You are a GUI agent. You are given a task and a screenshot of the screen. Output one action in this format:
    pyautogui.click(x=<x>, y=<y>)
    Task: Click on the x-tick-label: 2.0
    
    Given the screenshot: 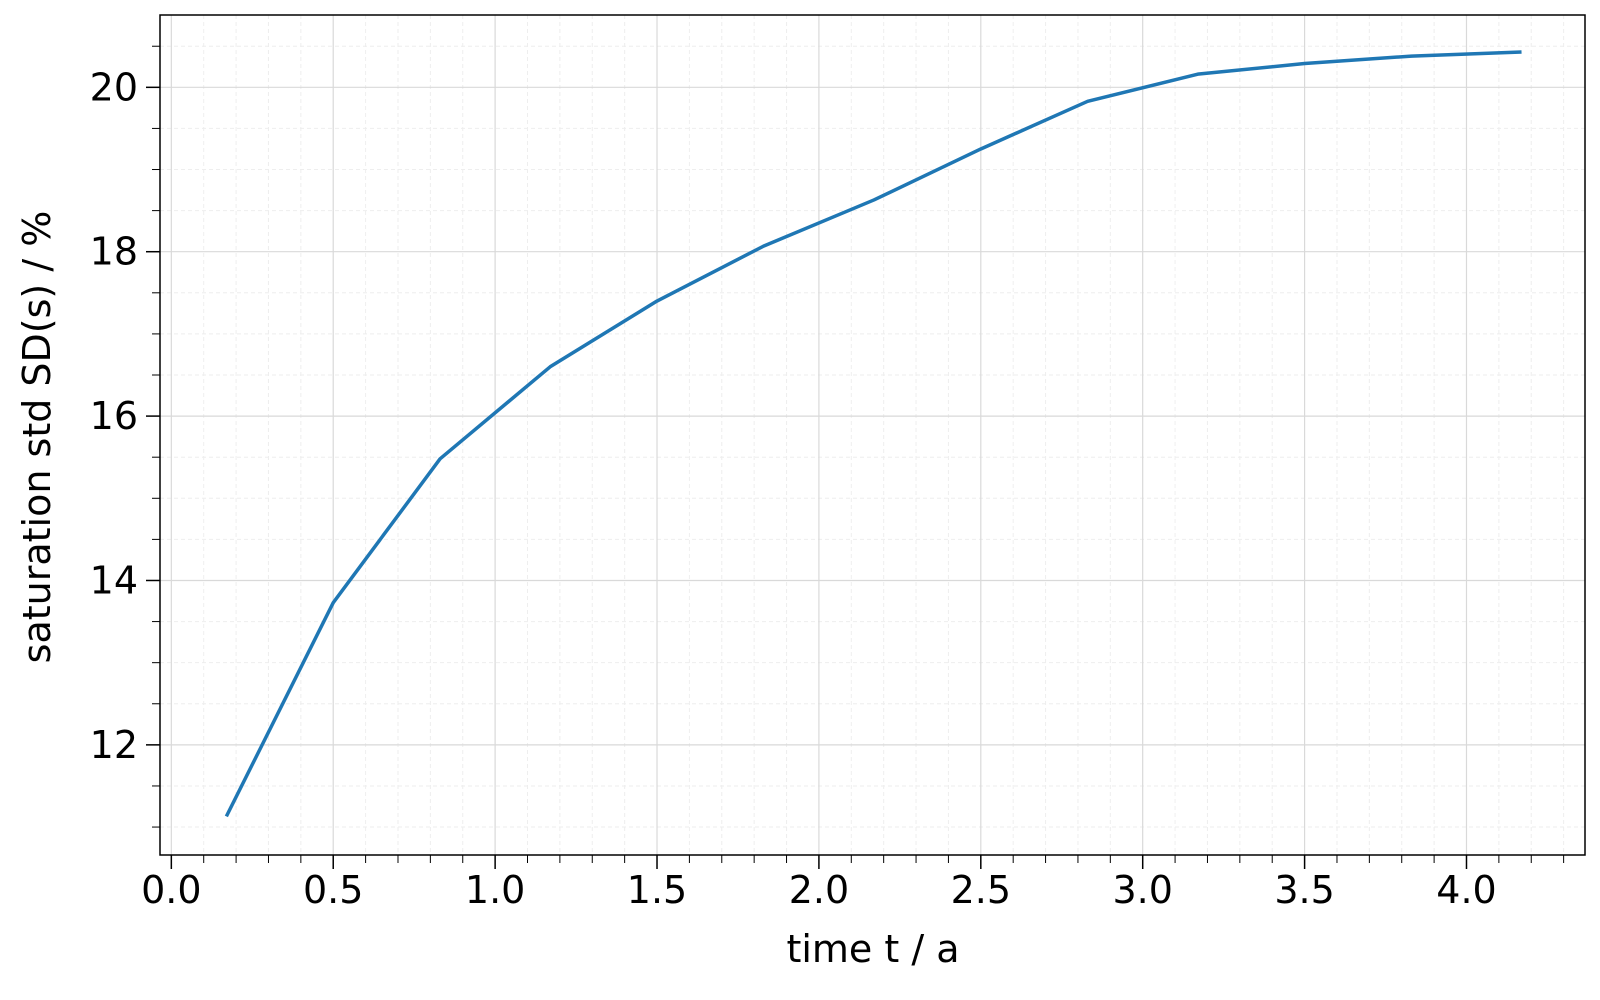 What is the action you would take?
    pyautogui.click(x=819, y=890)
    